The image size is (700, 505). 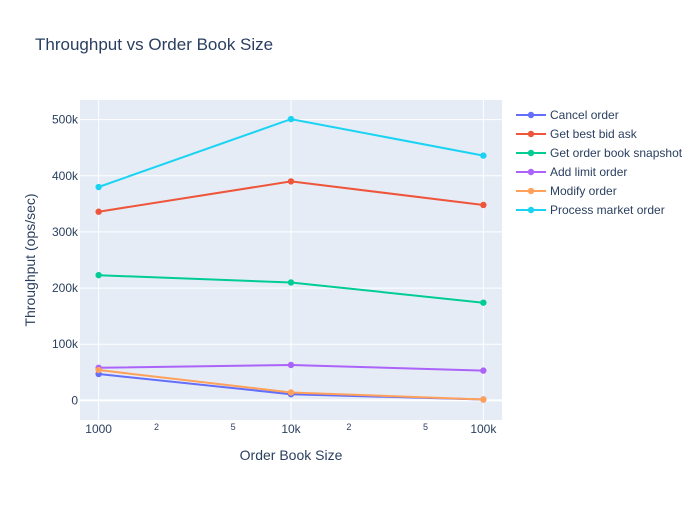 I want to click on legend-item: Get order book snapshot, so click(x=599, y=153).